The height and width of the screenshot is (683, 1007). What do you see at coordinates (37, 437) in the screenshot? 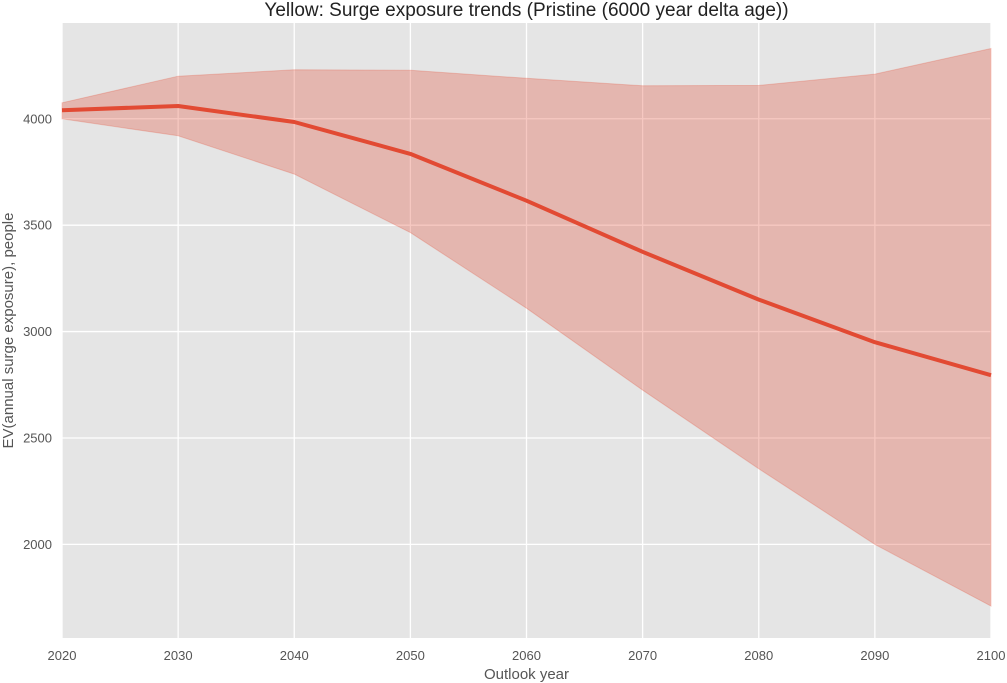
I see `y-tick-label: 2500` at bounding box center [37, 437].